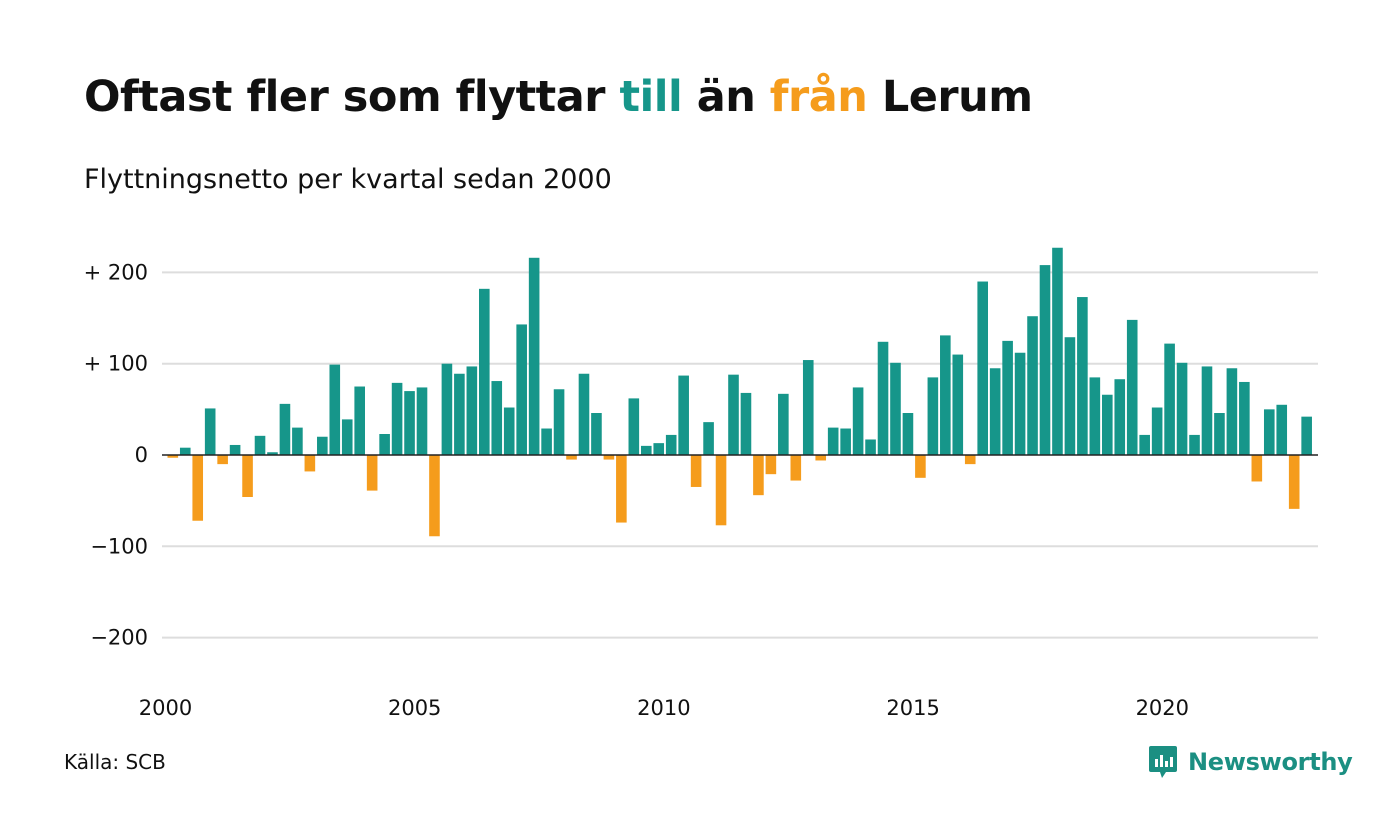  What do you see at coordinates (1020, 403) in the screenshot?
I see `bar-q69` at bounding box center [1020, 403].